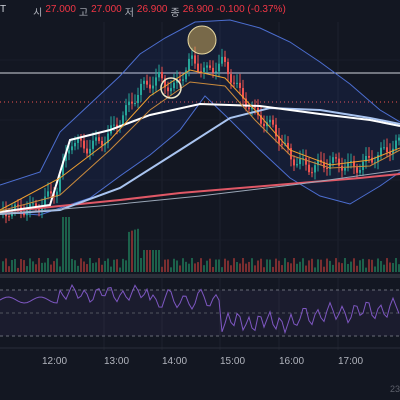  I want to click on high-value: 27.000, so click(106, 9).